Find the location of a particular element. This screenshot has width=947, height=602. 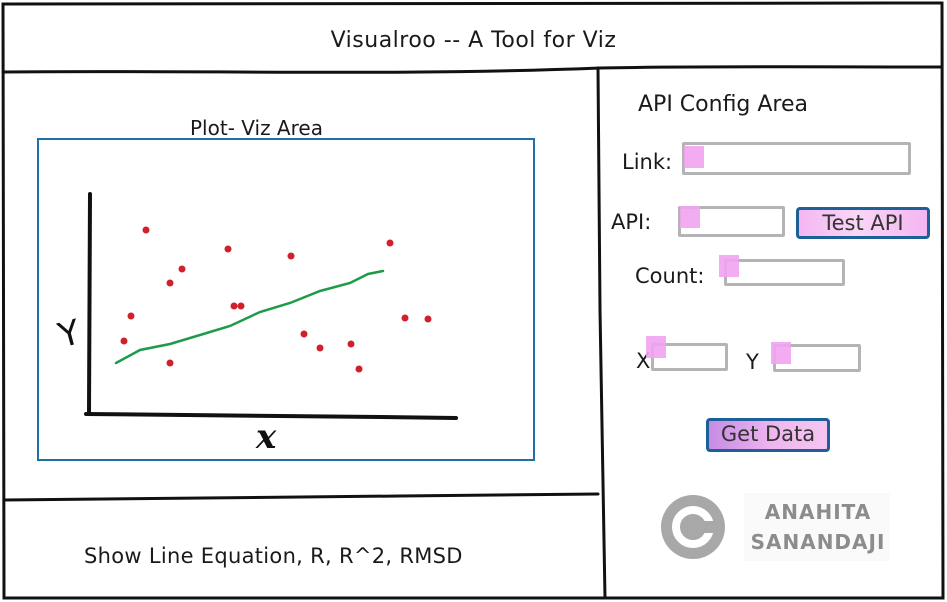

x-axis is located at coordinates (271, 416).